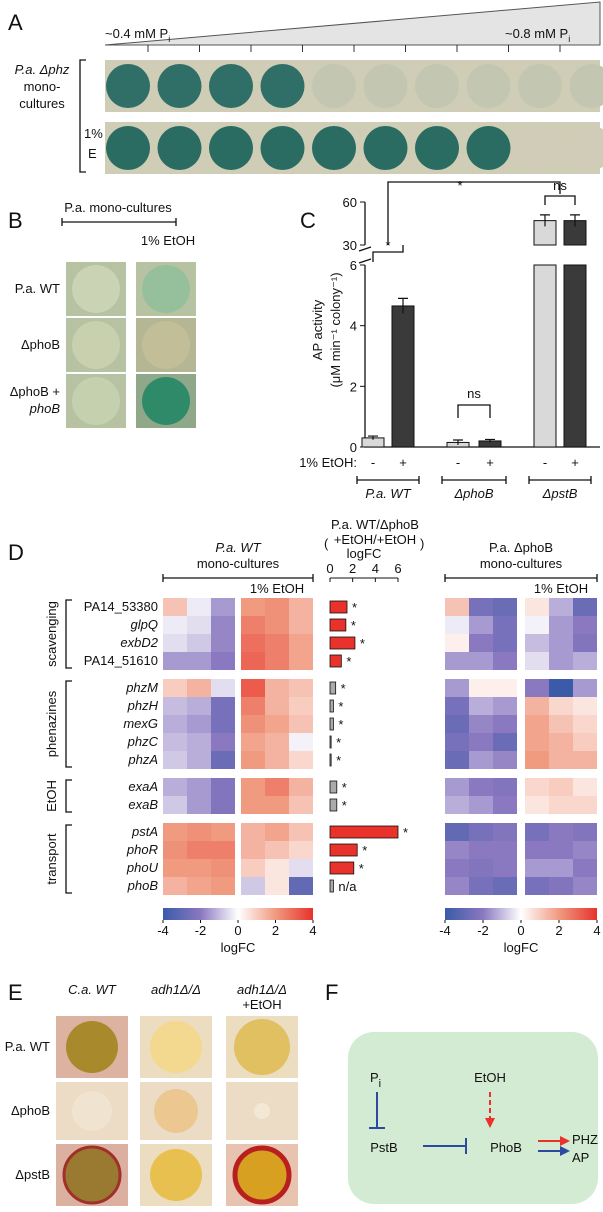 This screenshot has height=1212, width=603. Describe the element at coordinates (143, 786) in the screenshot. I see `gene-label: exaA` at that location.